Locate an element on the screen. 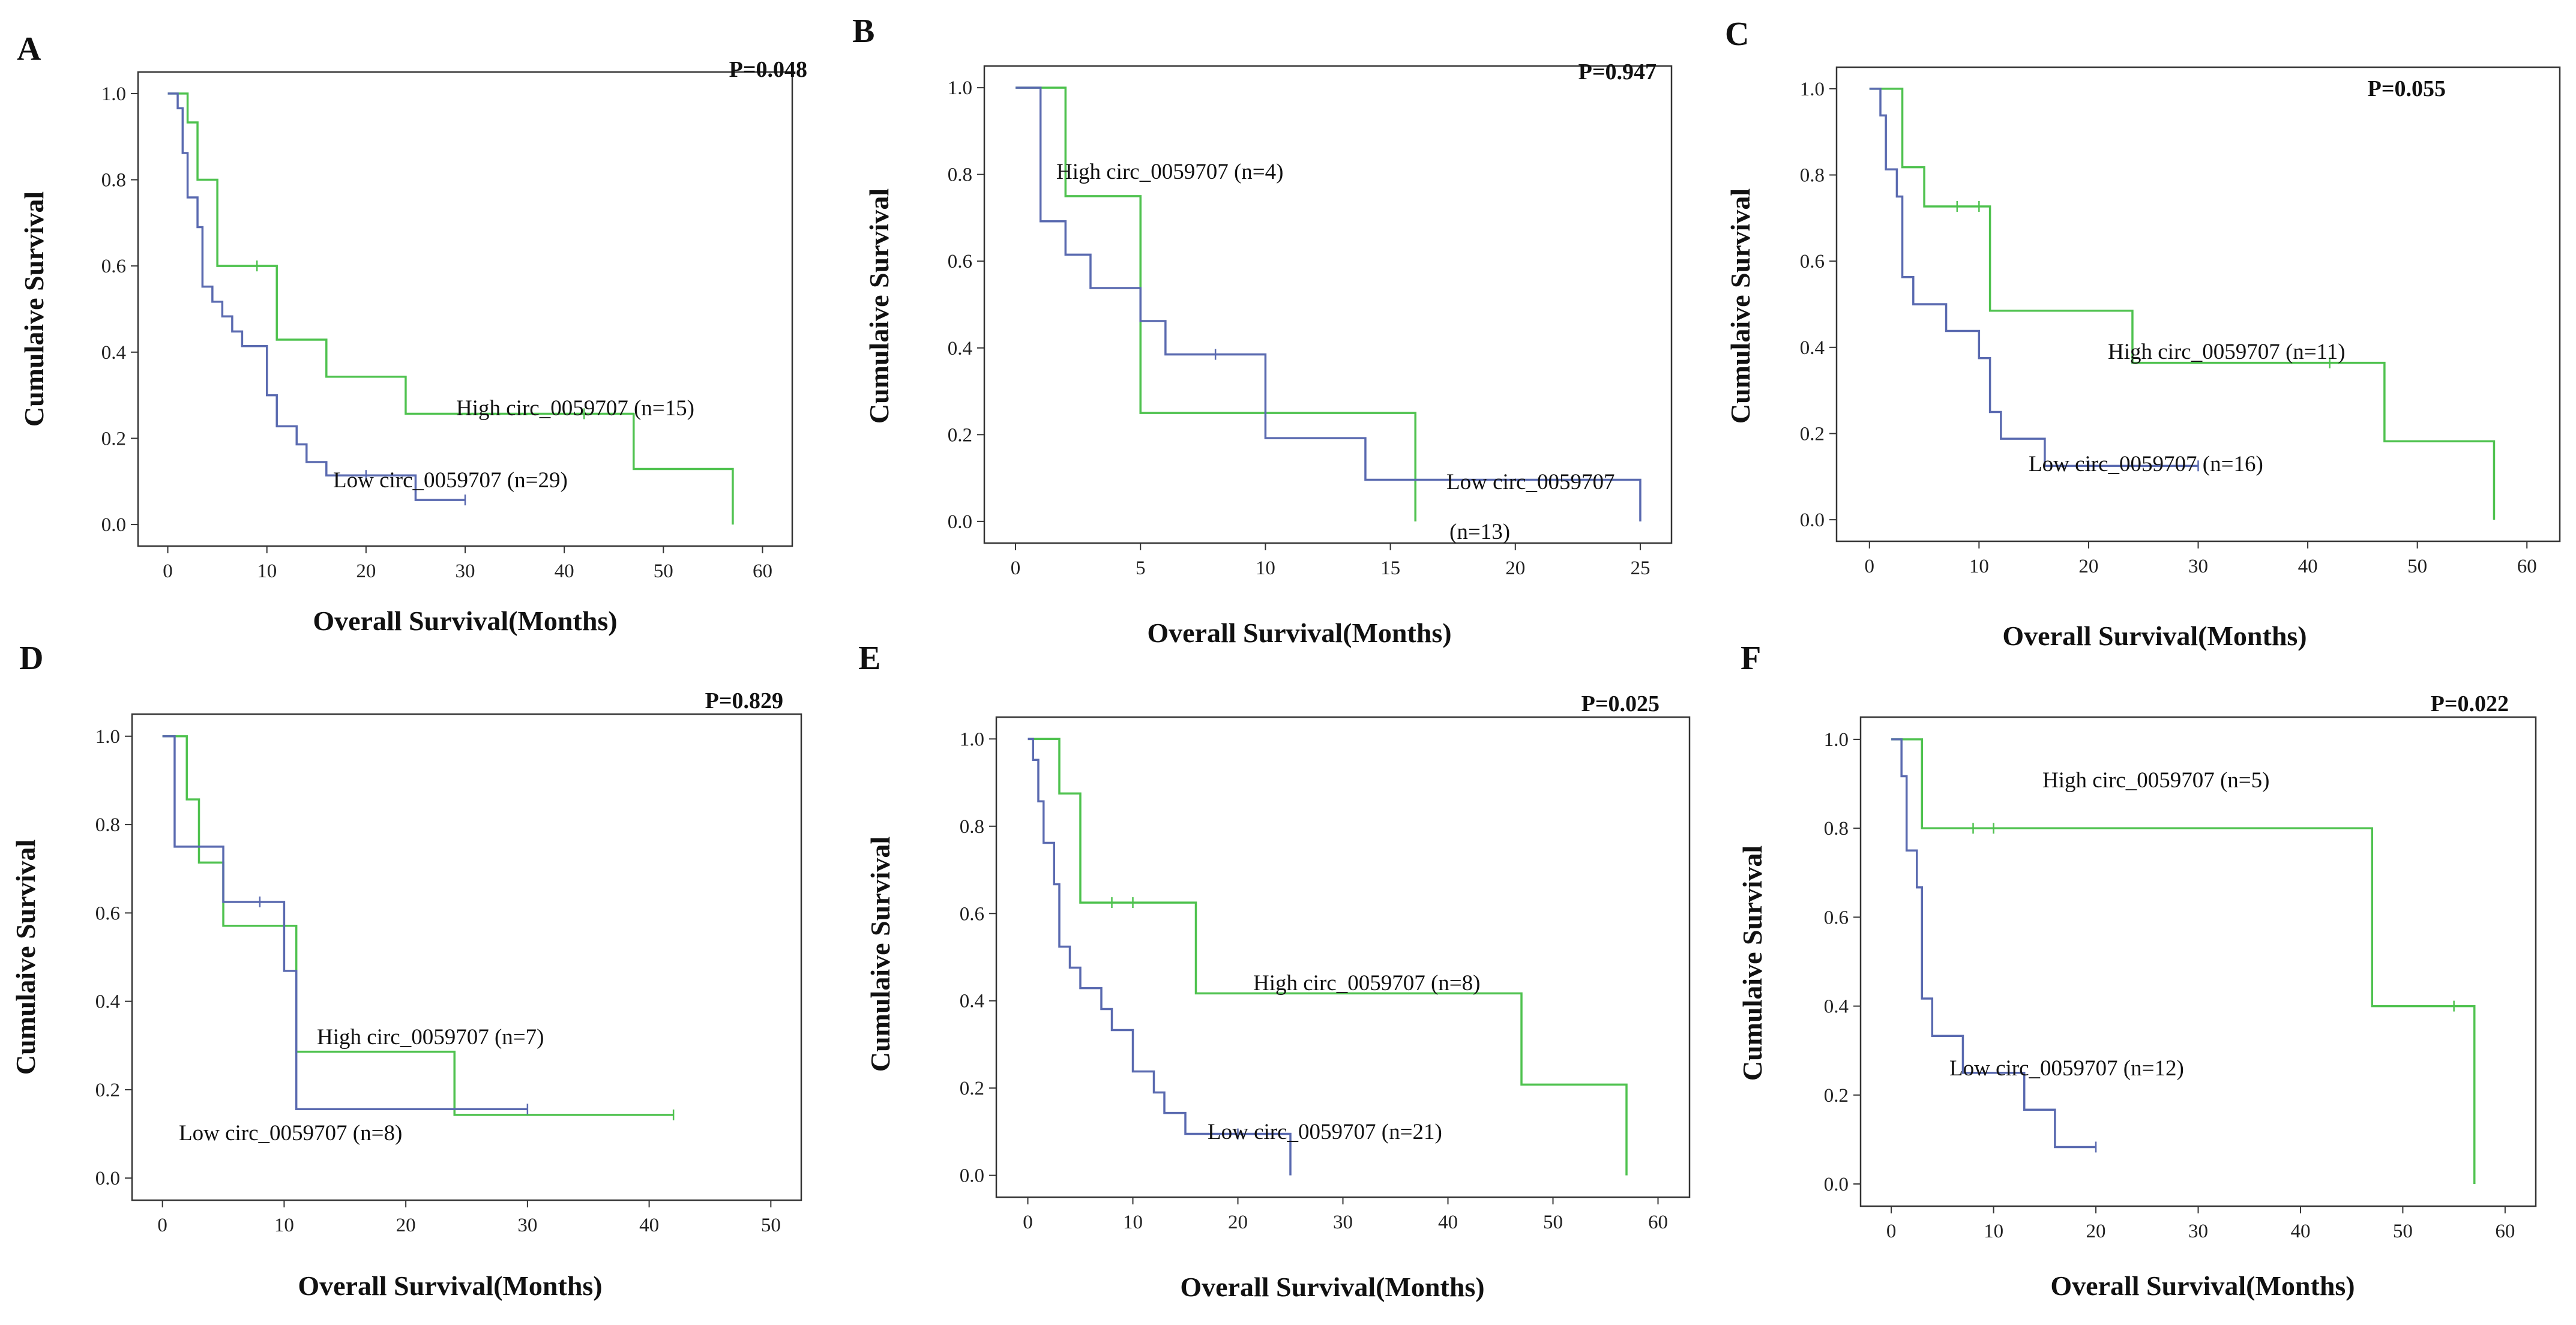  low-series-label: Low circ_0059707 (n=12) is located at coordinates (2066, 1068).